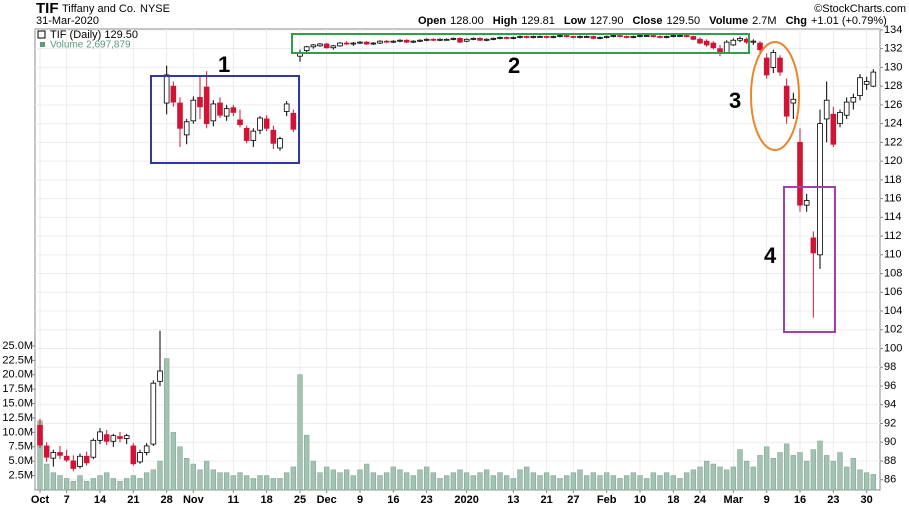 This screenshot has height=508, width=909. Describe the element at coordinates (327, 500) in the screenshot. I see `x-tick-label: Dec` at that location.